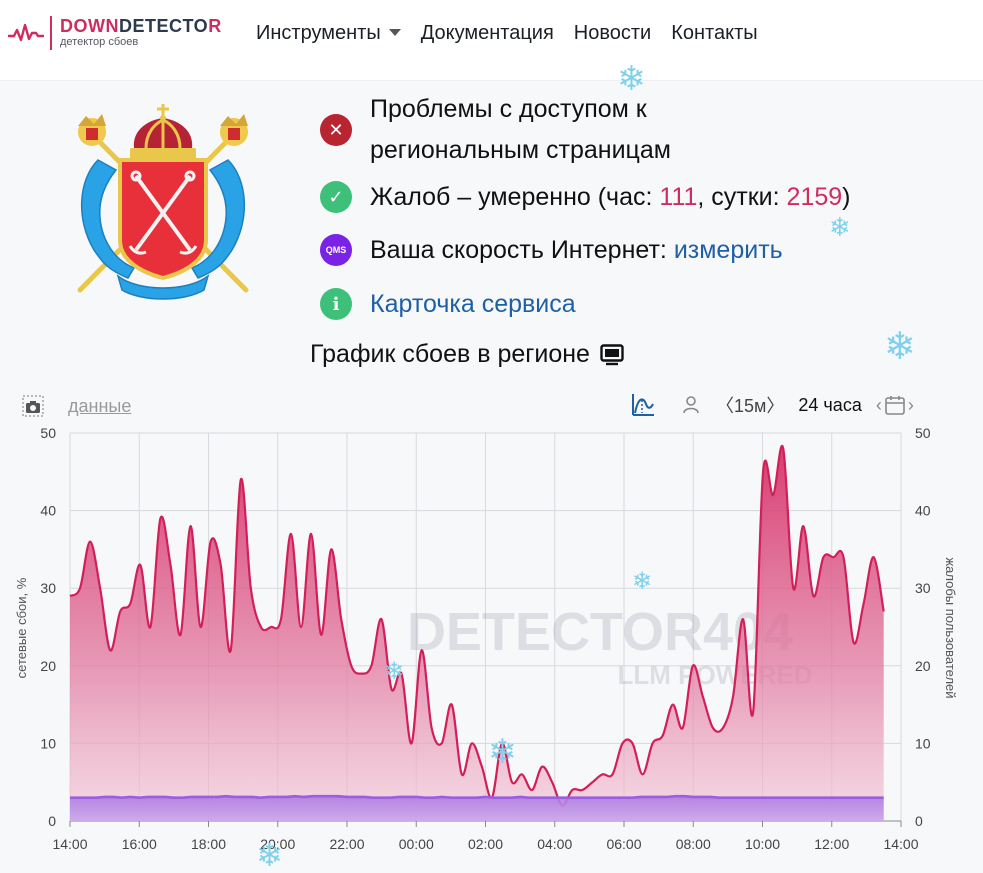 This screenshot has width=983, height=873. I want to click on chart-toolbar-right: 〈15м〉 24 часа ‹ ›, so click(772, 405).